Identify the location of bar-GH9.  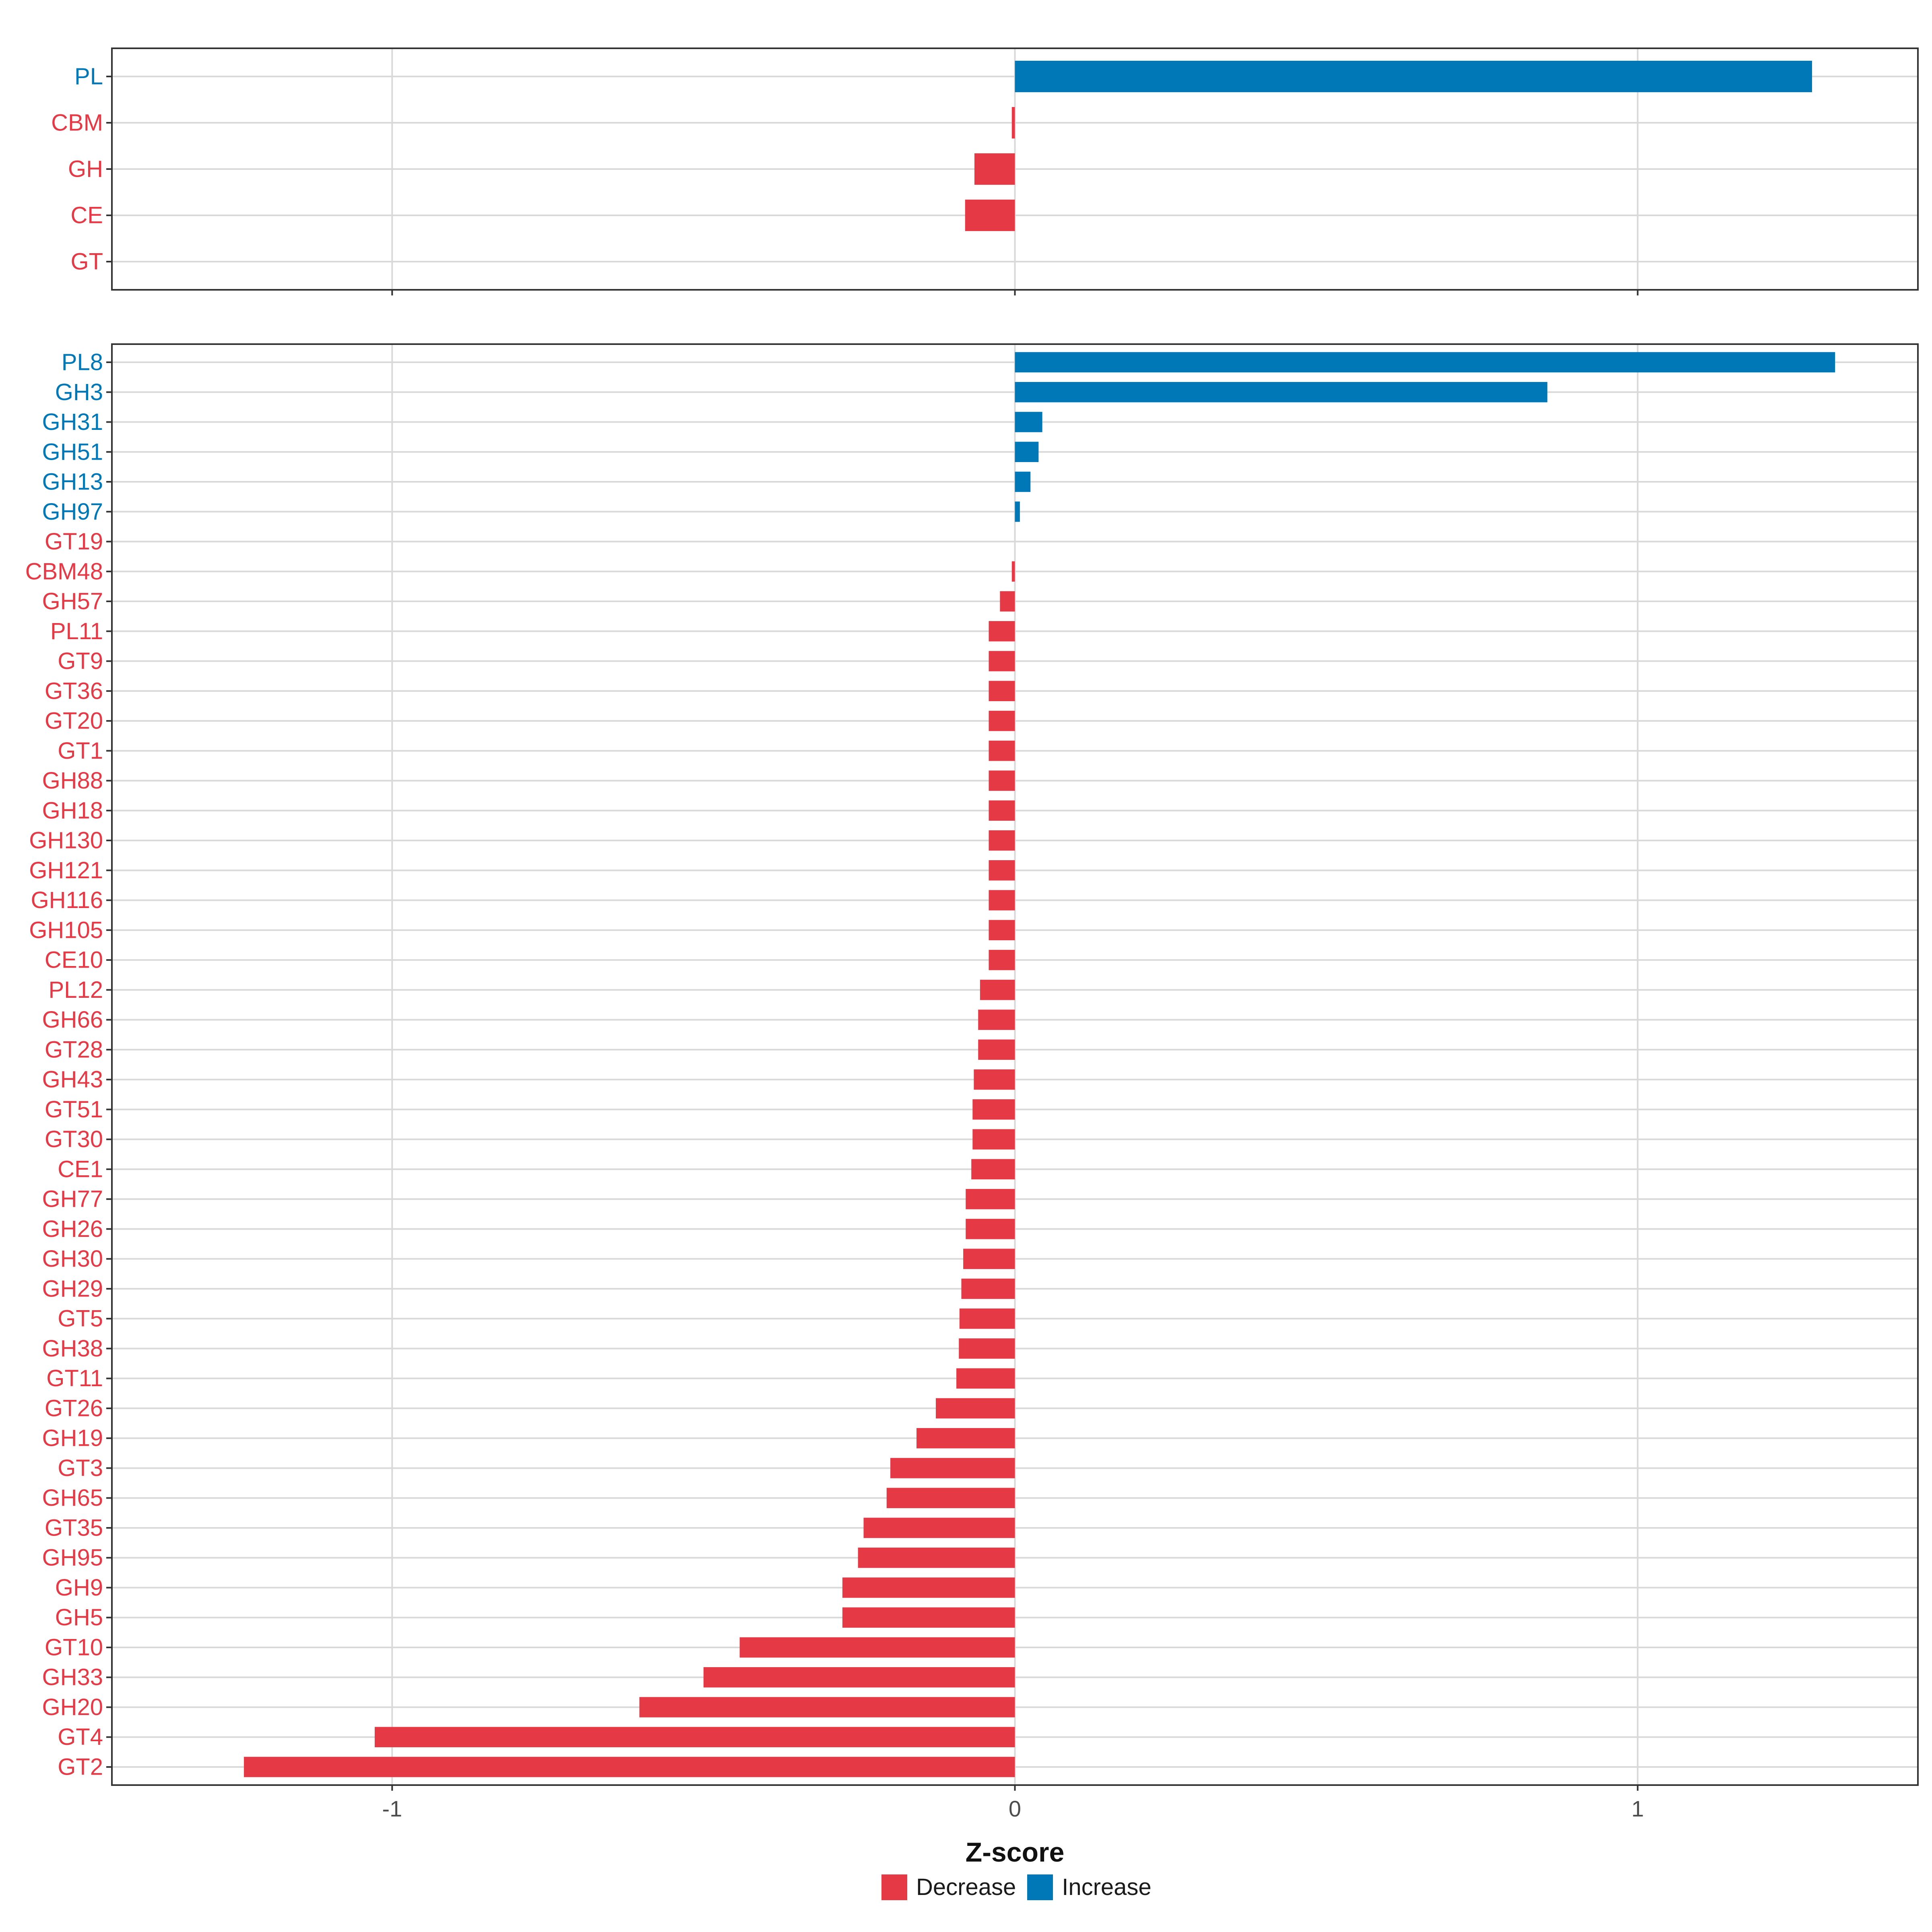
(928, 1587).